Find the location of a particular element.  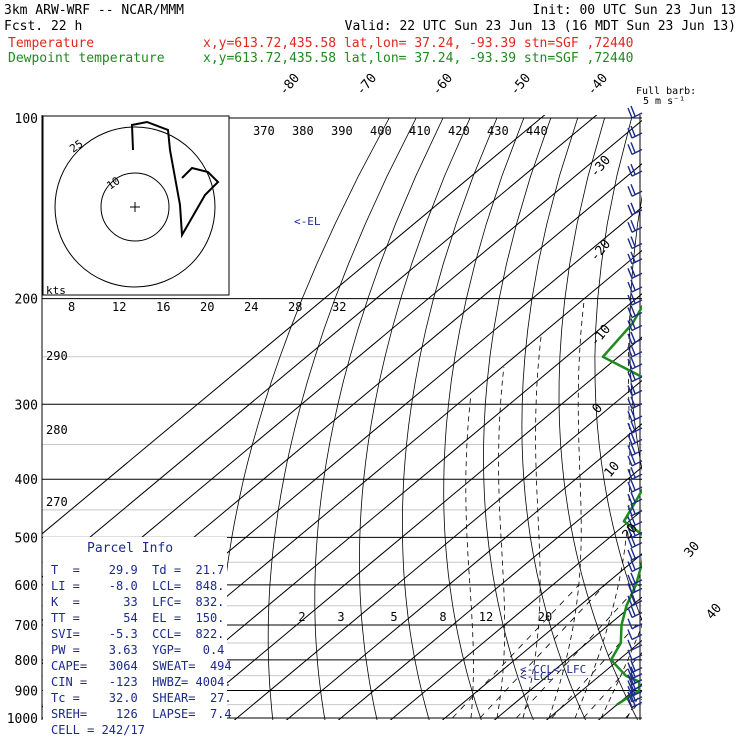

hodograph-speed-label: 20 is located at coordinates (207, 307).